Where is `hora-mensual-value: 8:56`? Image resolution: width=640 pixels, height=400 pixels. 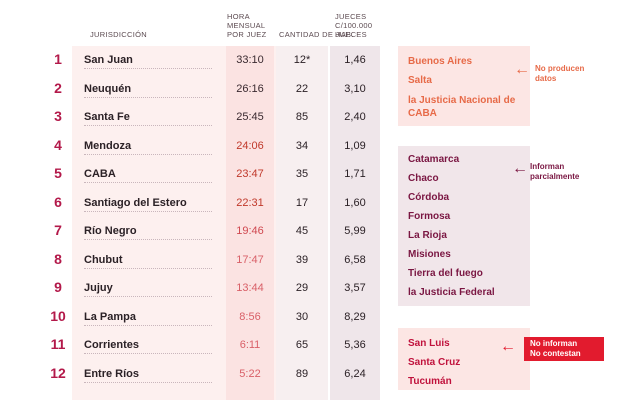 hora-mensual-value: 8:56 is located at coordinates (250, 316).